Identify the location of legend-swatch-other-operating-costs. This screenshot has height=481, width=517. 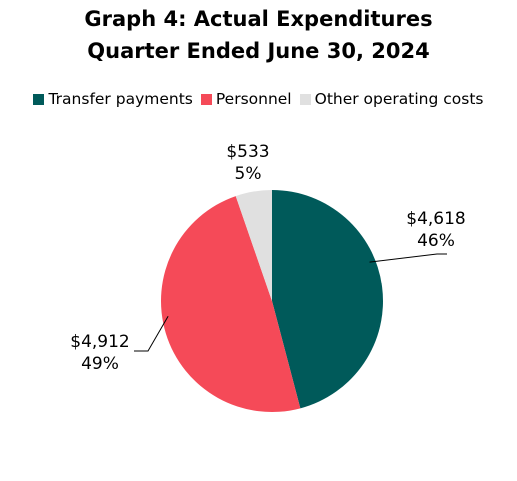
(305, 99).